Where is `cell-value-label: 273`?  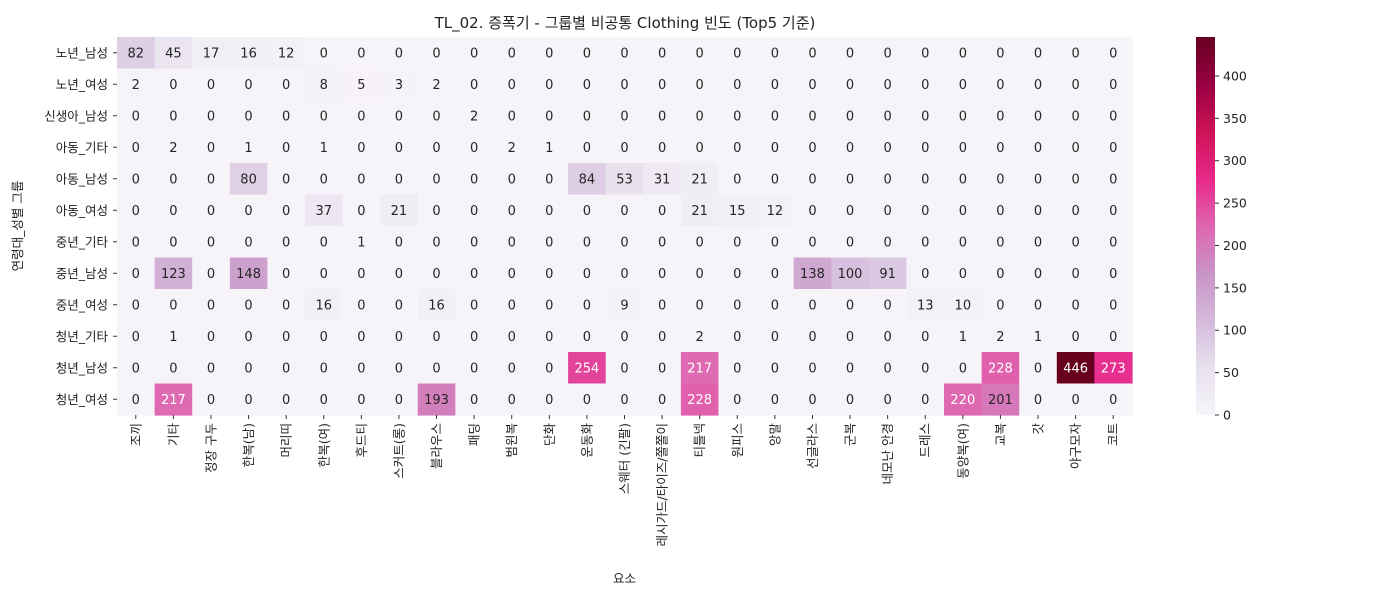 cell-value-label: 273 is located at coordinates (1113, 368).